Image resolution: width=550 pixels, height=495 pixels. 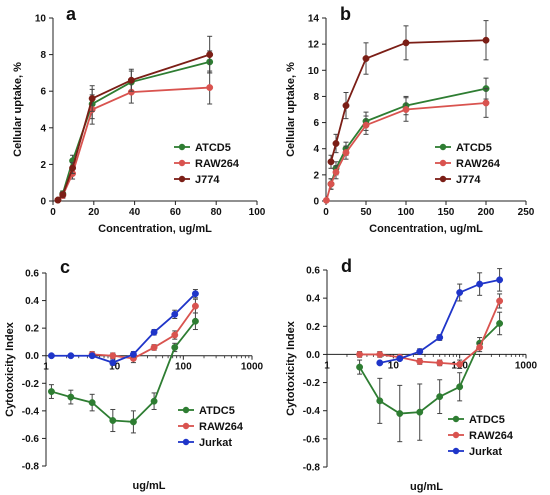 I want to click on x-tick-label: 1000, so click(x=526, y=365).